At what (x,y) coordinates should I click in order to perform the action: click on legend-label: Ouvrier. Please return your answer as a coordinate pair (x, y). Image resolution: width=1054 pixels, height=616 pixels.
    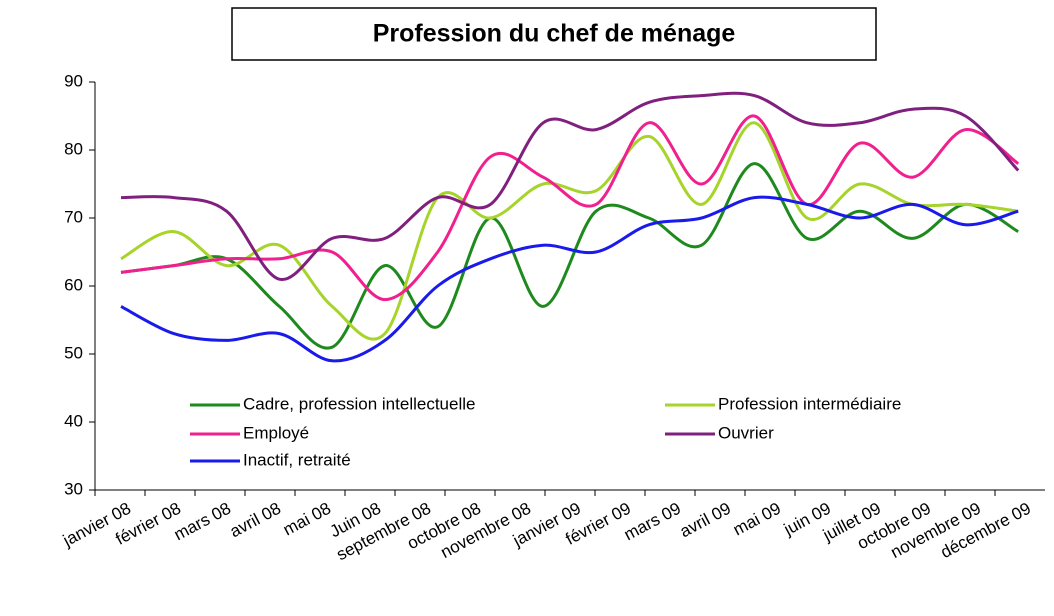
    Looking at the image, I should click on (746, 432).